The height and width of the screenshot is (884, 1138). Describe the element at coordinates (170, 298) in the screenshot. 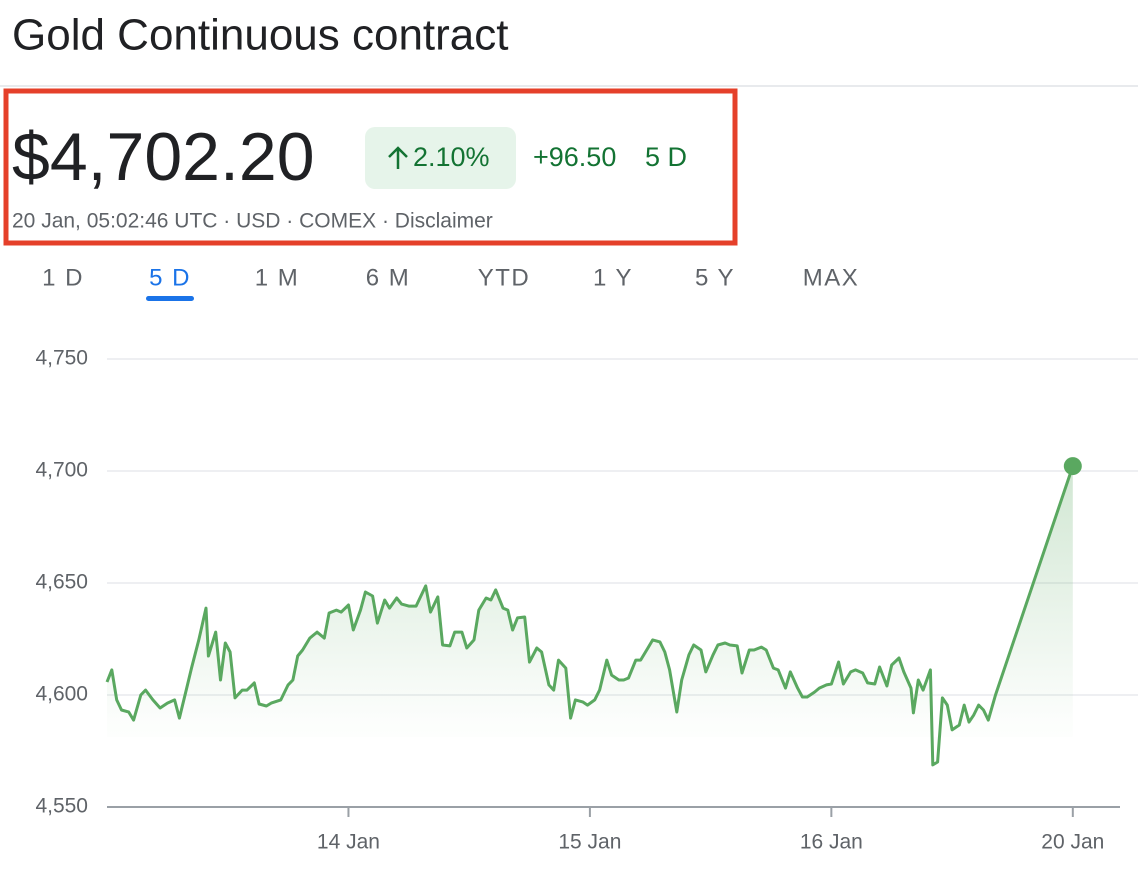

I see `active-tab-indicator` at that location.